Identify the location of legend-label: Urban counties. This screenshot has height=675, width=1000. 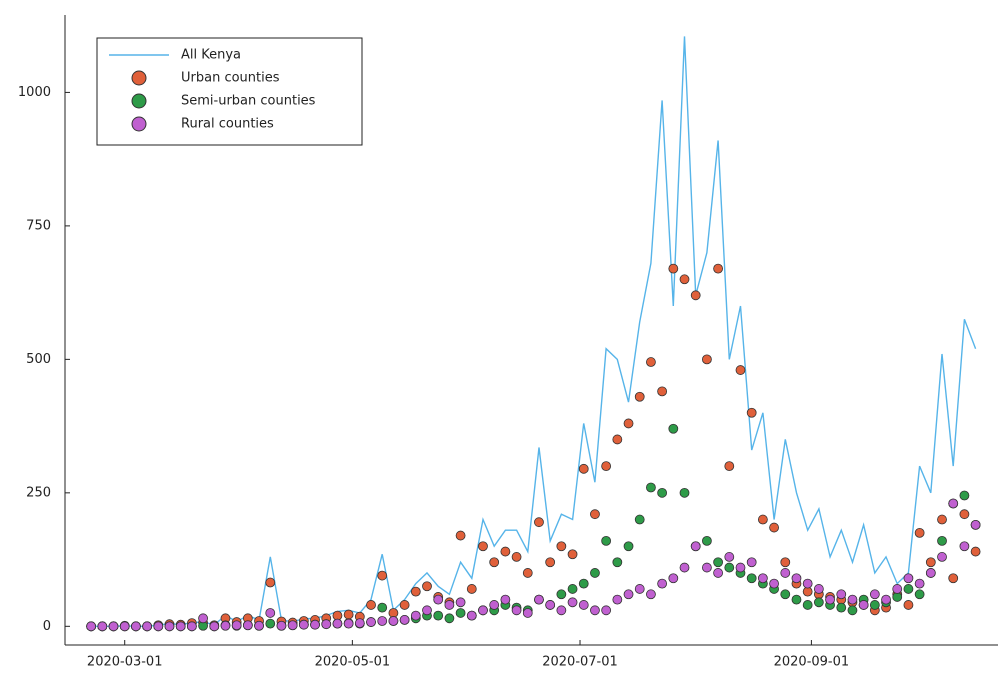
(230, 78).